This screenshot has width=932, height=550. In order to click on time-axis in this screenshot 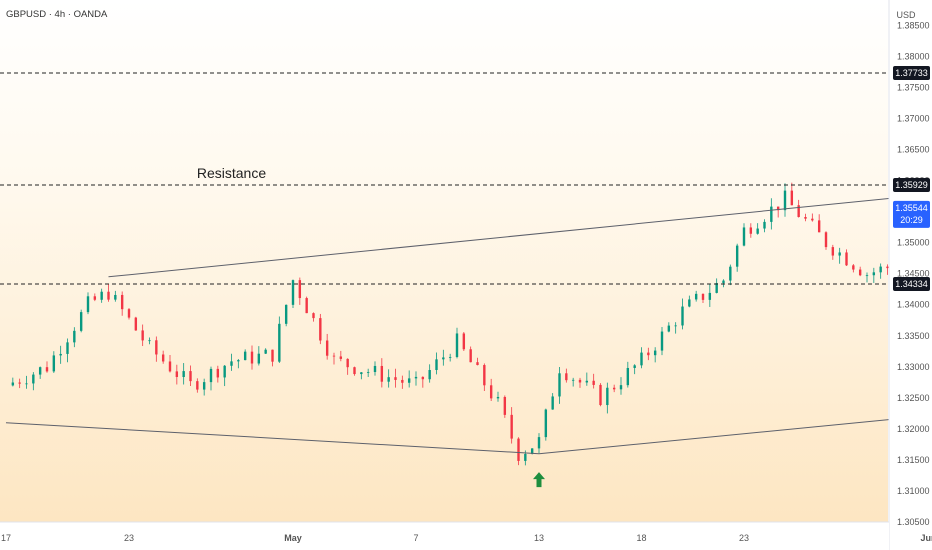, I will do `click(444, 536)`.